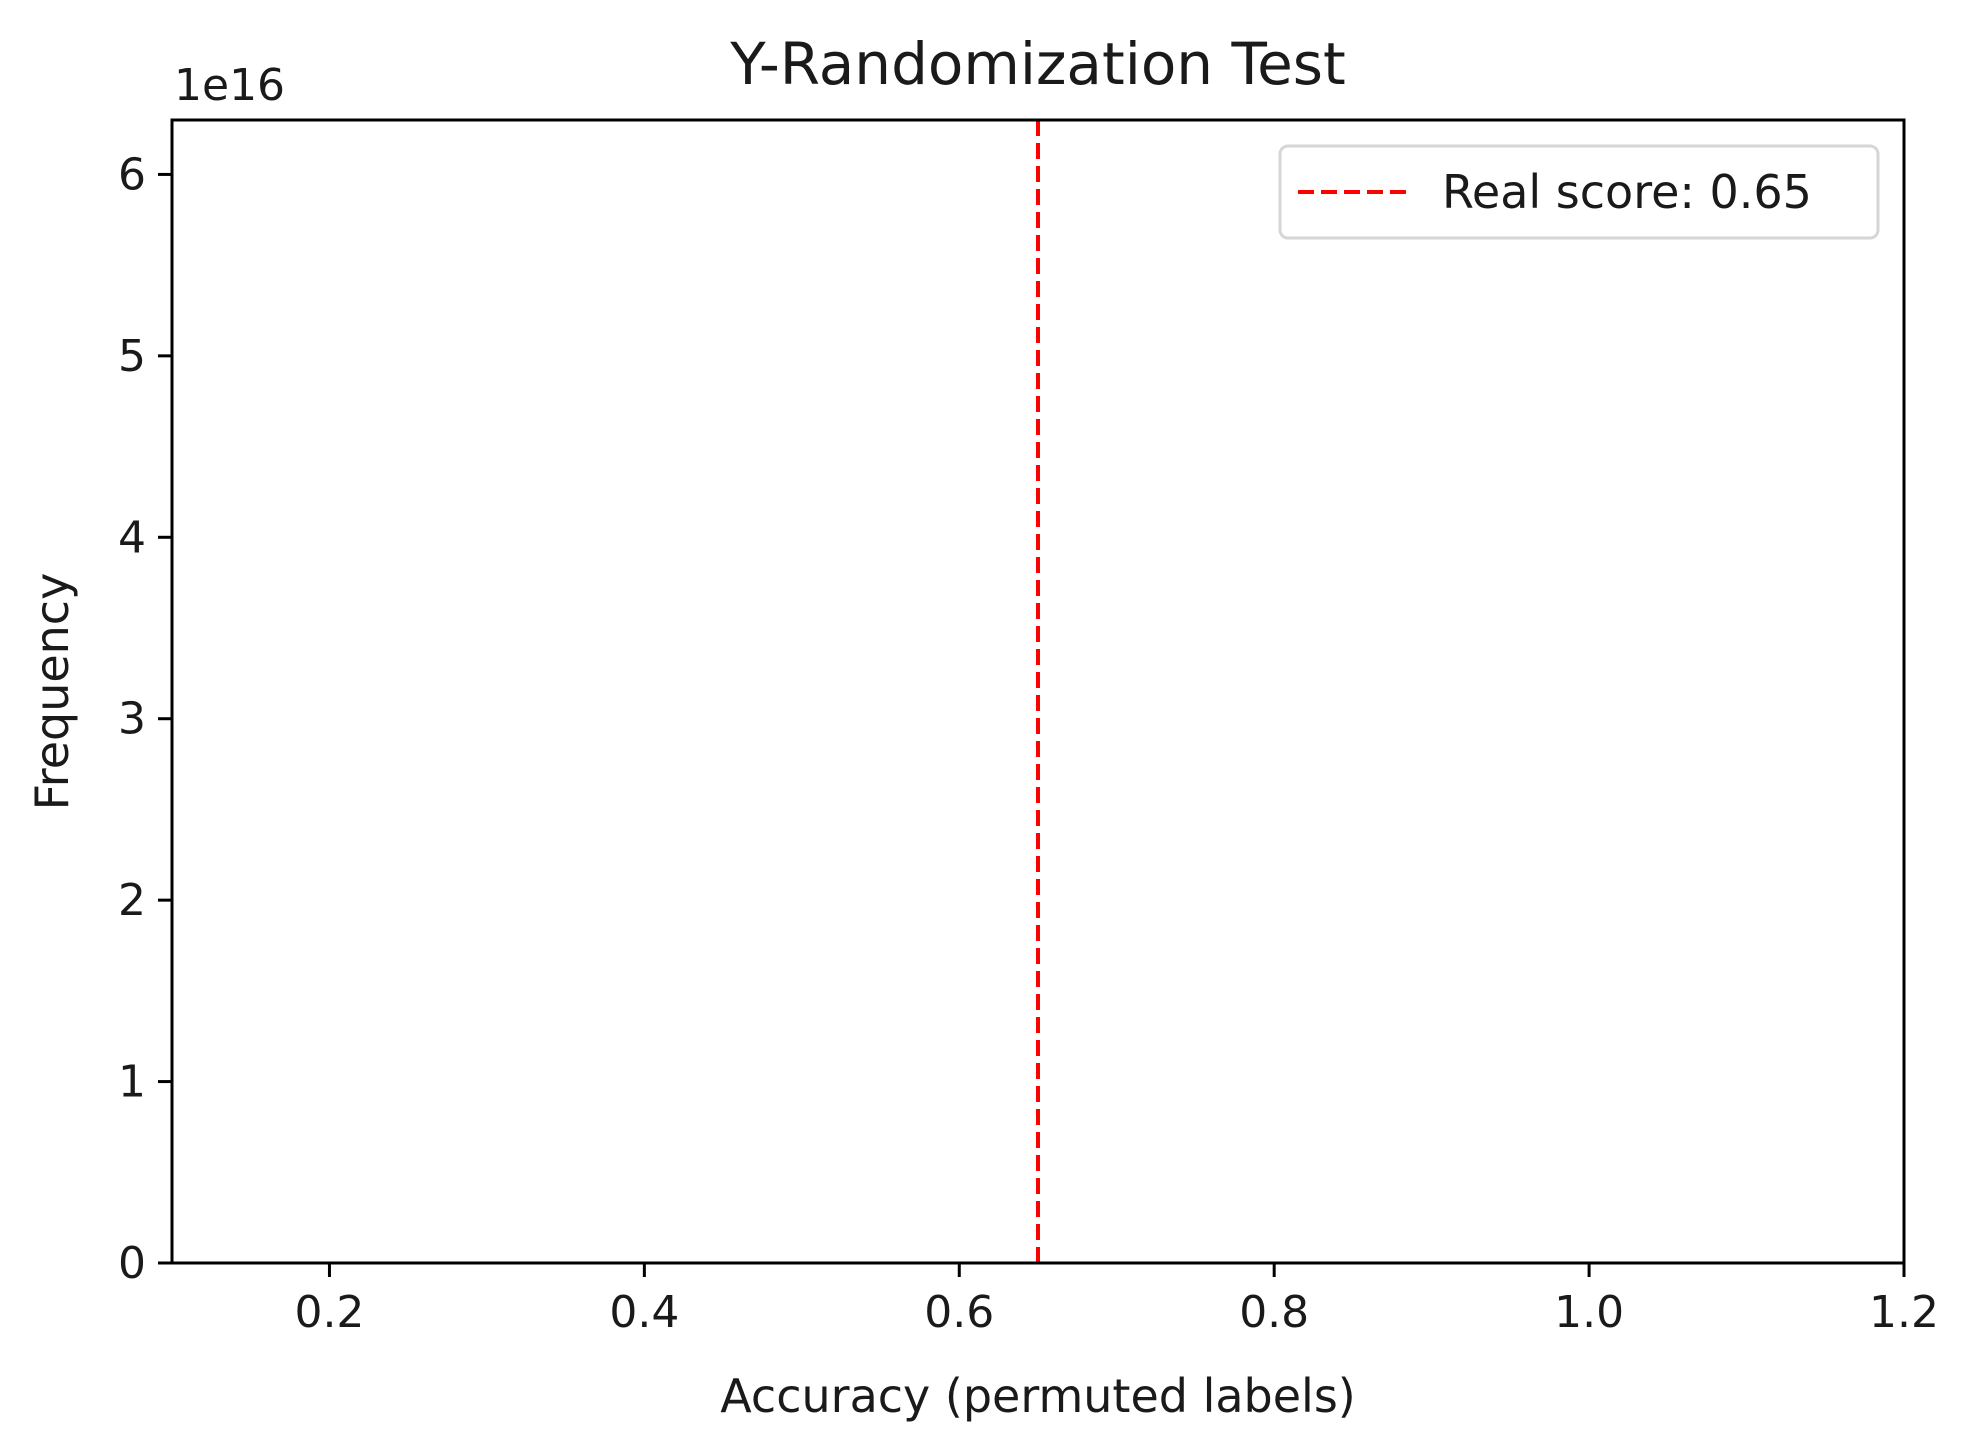  Describe the element at coordinates (644, 1312) in the screenshot. I see `x-tick-label: 0.4` at that location.